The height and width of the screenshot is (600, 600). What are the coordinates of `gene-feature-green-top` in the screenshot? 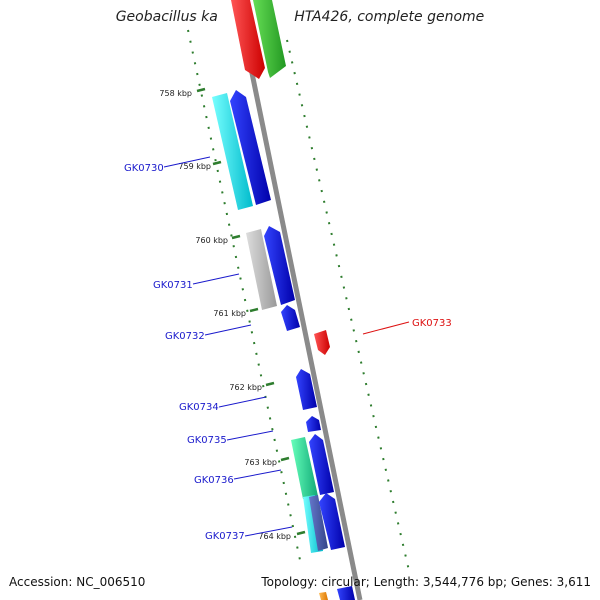 It's located at (269, 39).